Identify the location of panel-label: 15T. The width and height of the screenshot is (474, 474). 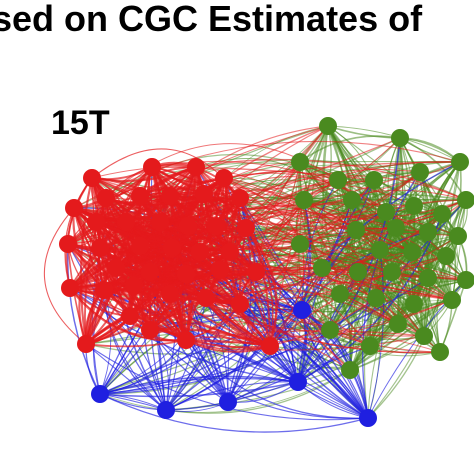
(80, 123).